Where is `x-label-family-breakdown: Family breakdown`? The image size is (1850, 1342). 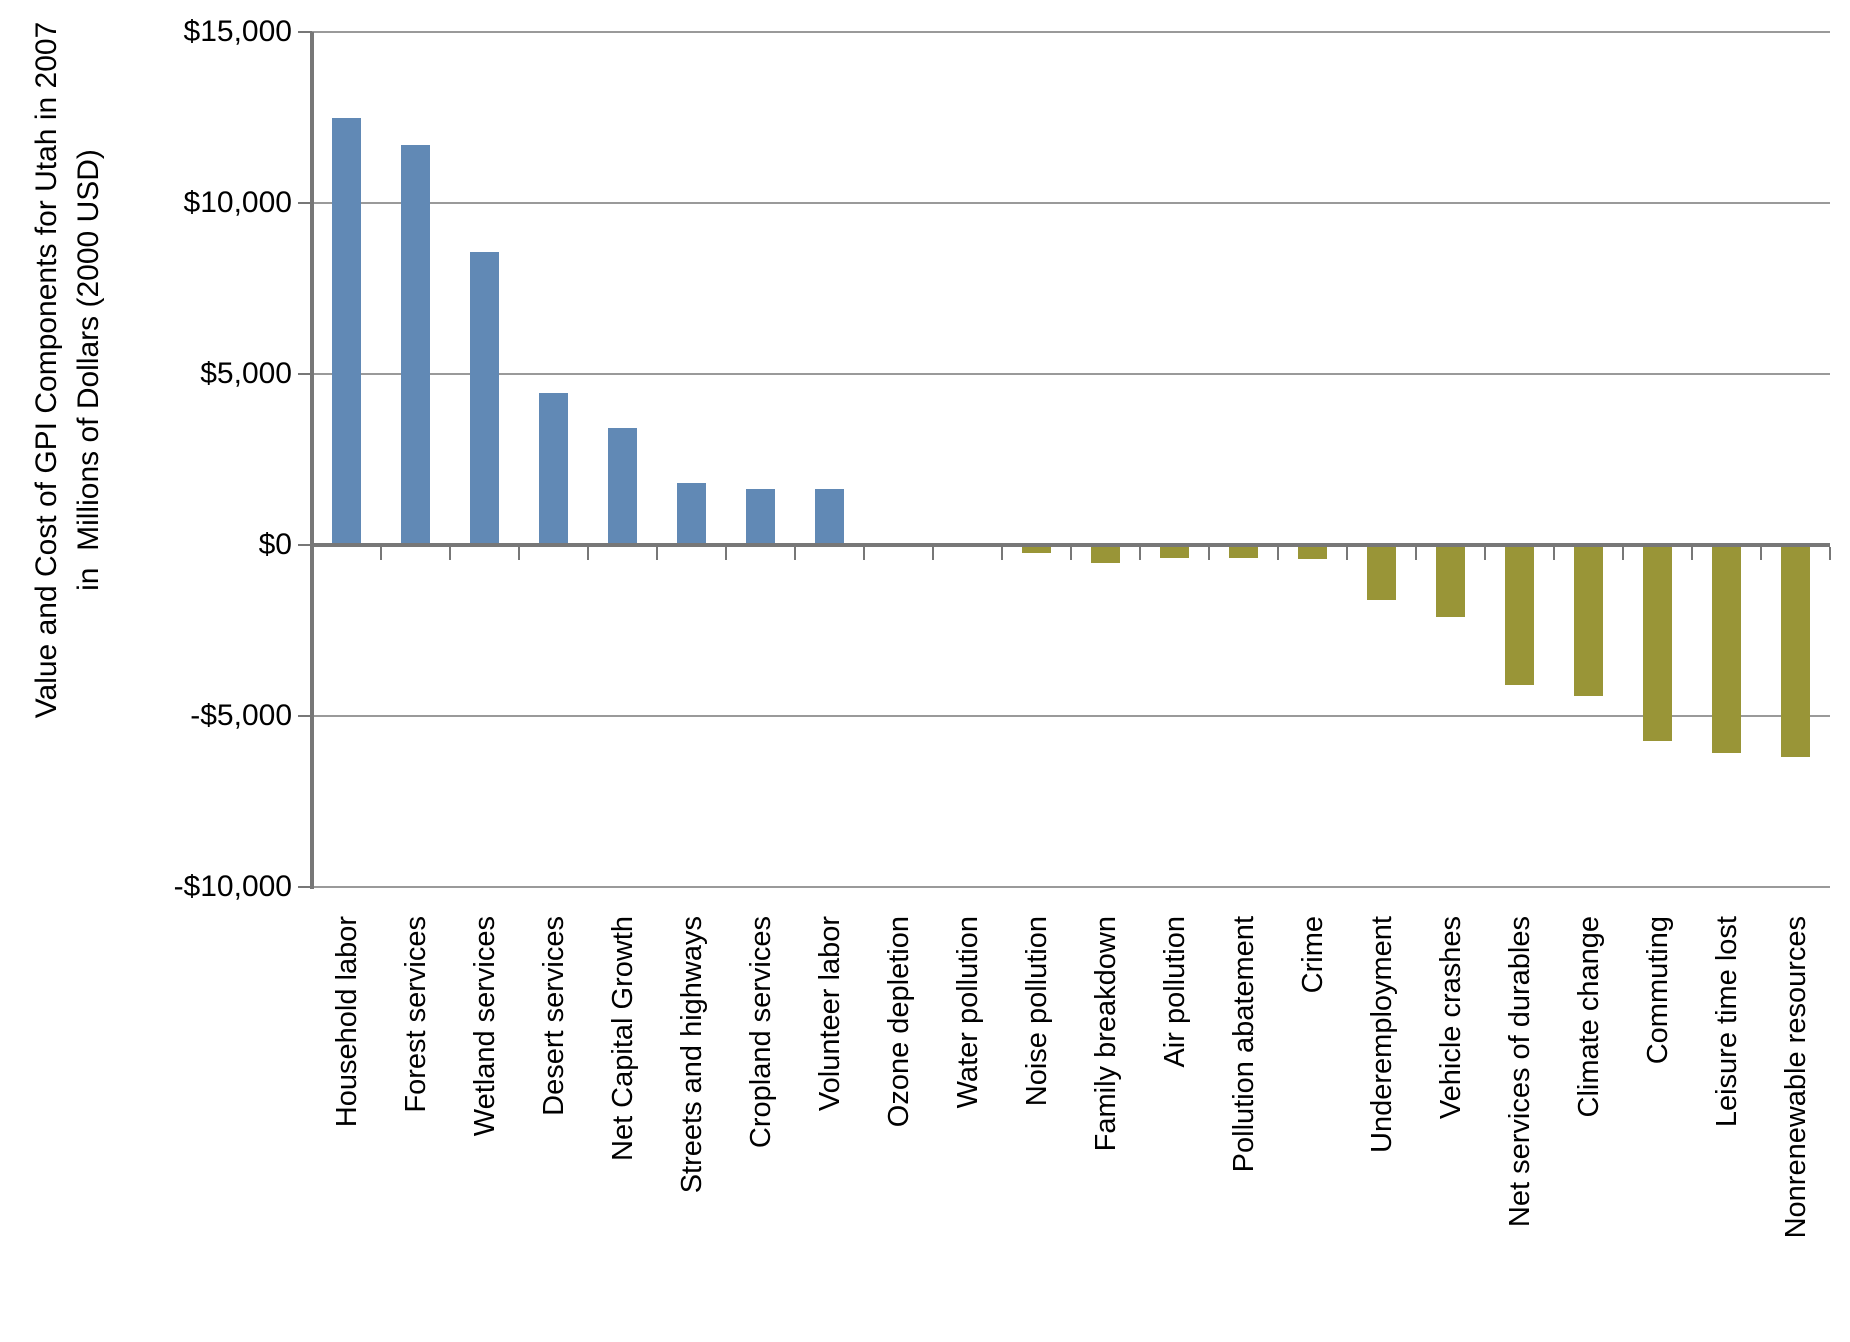 x-label-family-breakdown: Family breakdown is located at coordinates (1105, 1034).